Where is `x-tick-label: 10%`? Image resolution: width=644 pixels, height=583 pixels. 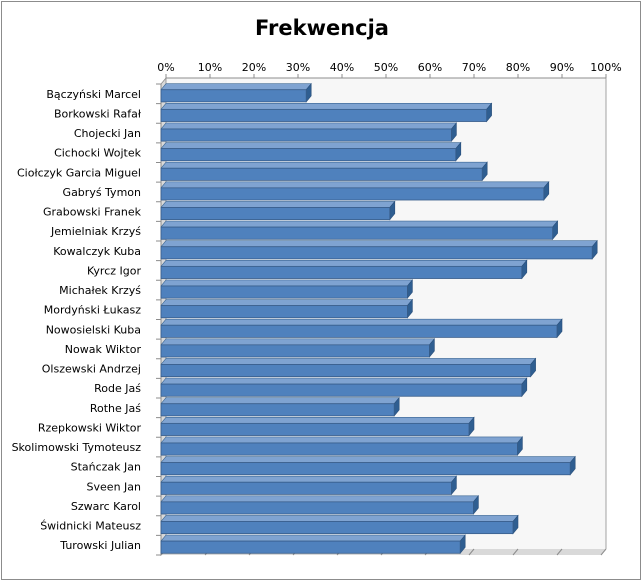
x-tick-label: 10% is located at coordinates (210, 67).